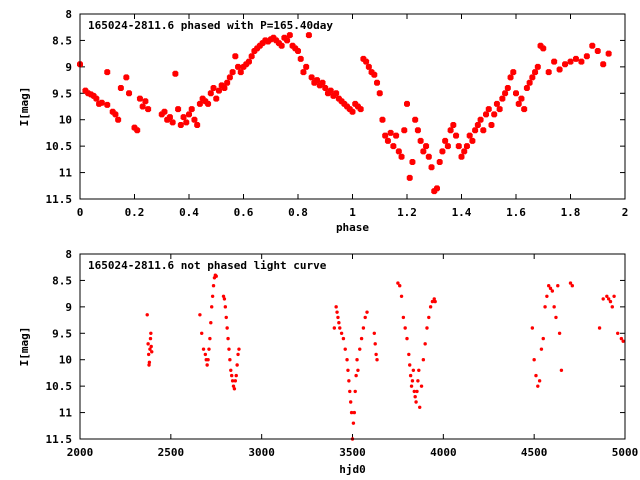 Image resolution: width=640 pixels, height=480 pixels. Describe the element at coordinates (352, 452) in the screenshot. I see `x-tick-label: 3500` at that location.